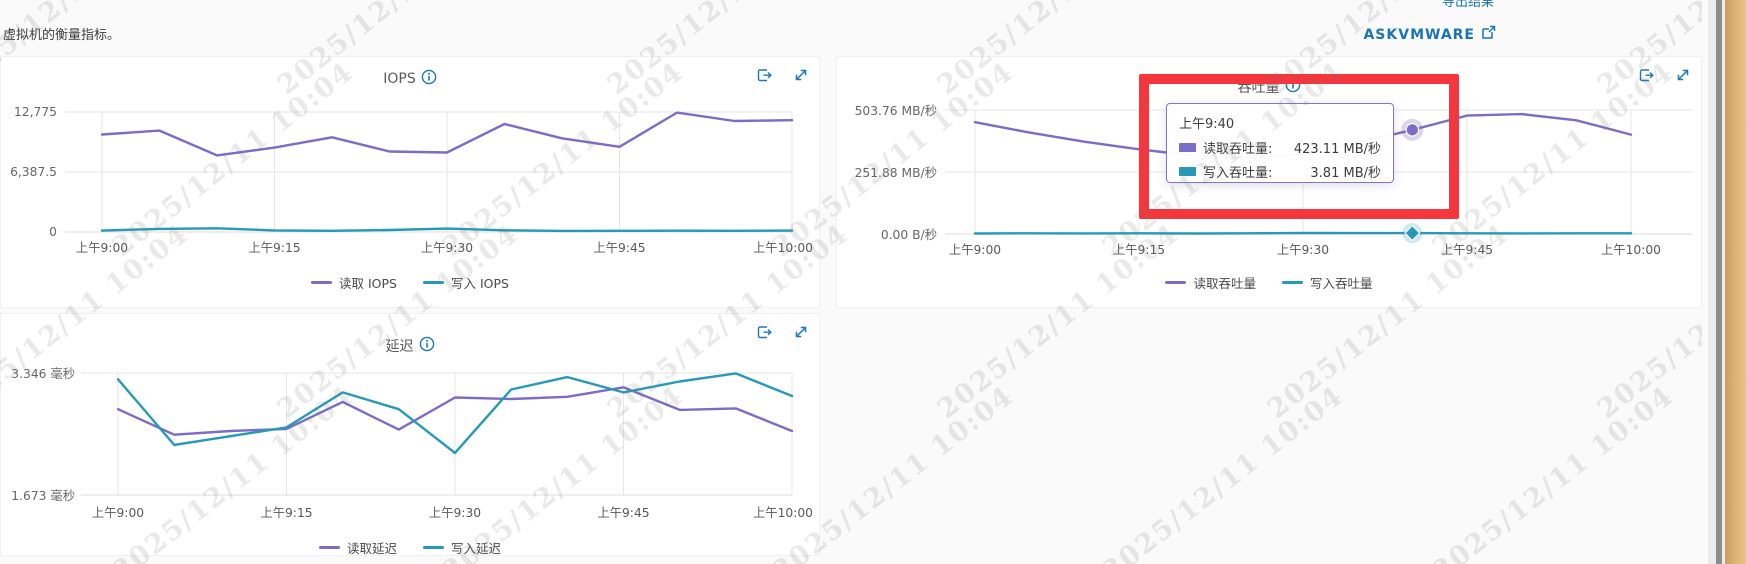 This screenshot has height=564, width=1746. What do you see at coordinates (1341, 283) in the screenshot?
I see `legend-label: 写入吞吐量` at bounding box center [1341, 283].